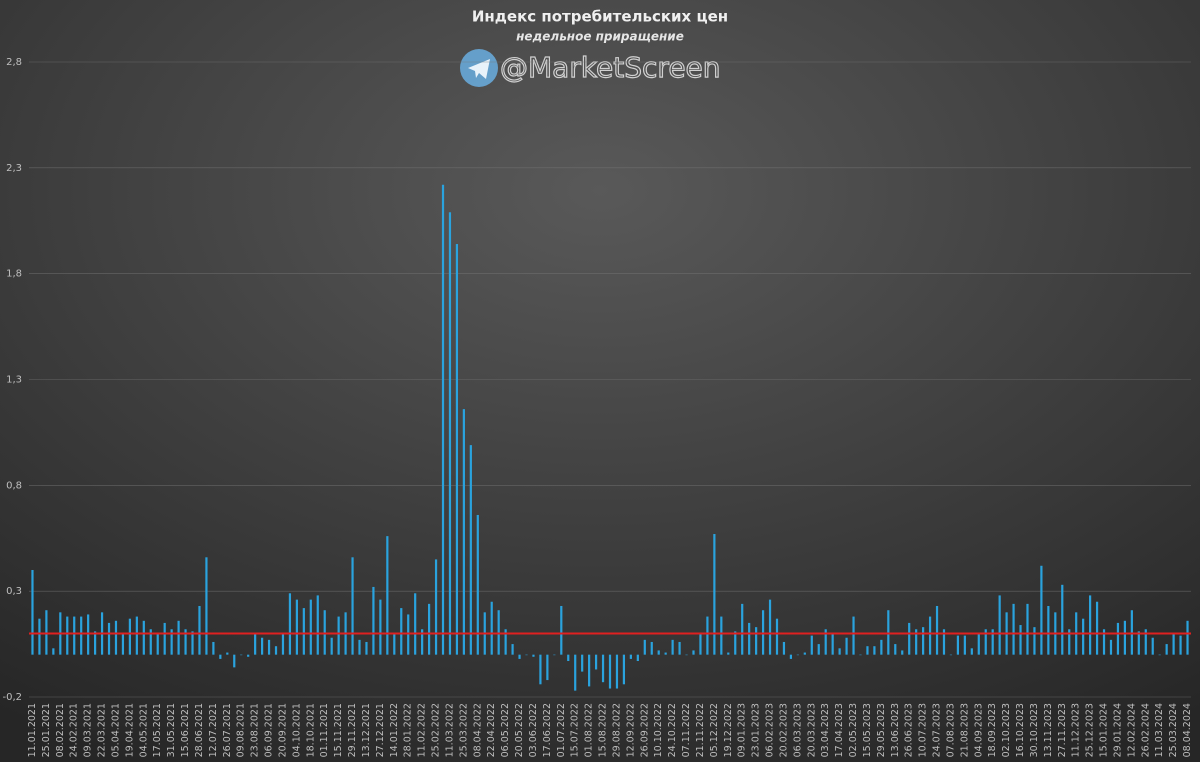 The height and width of the screenshot is (762, 1200). Describe the element at coordinates (102, 730) in the screenshot. I see `x-tick-label: 22.03.2021` at that location.